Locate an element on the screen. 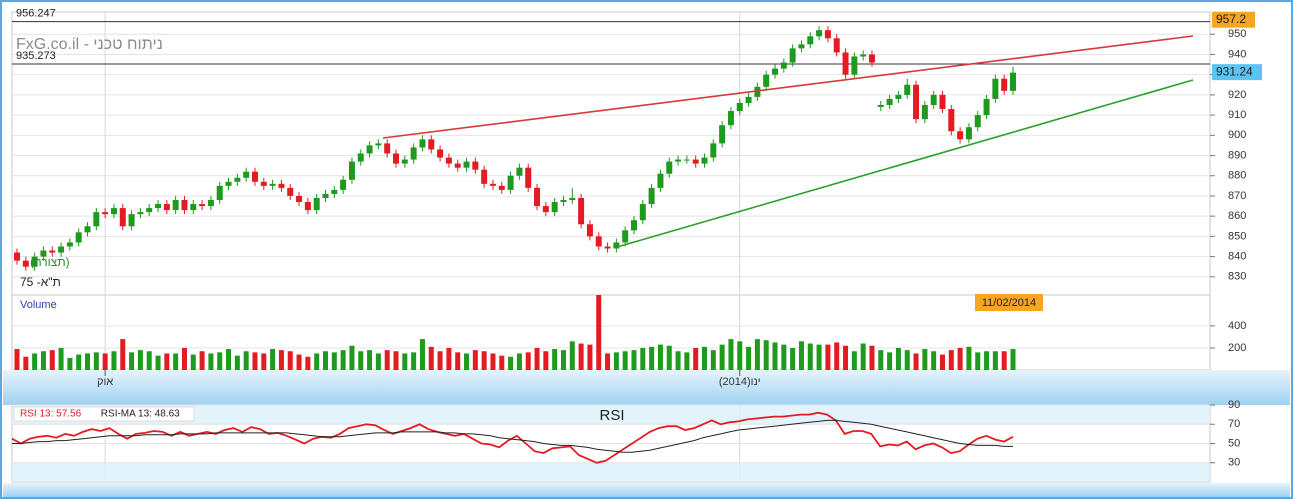 The width and height of the screenshot is (1293, 499). rsi-band is located at coordinates (611, 415).